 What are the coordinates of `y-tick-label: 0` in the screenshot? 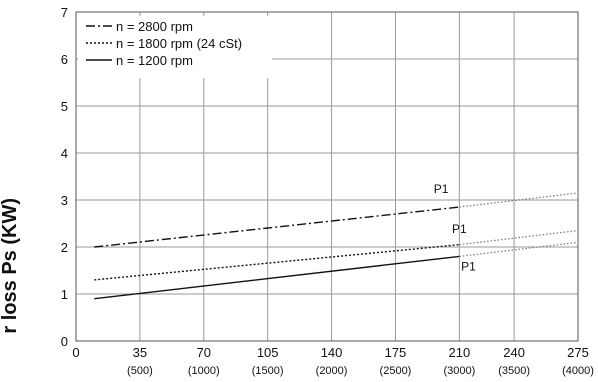 It's located at (64, 341).